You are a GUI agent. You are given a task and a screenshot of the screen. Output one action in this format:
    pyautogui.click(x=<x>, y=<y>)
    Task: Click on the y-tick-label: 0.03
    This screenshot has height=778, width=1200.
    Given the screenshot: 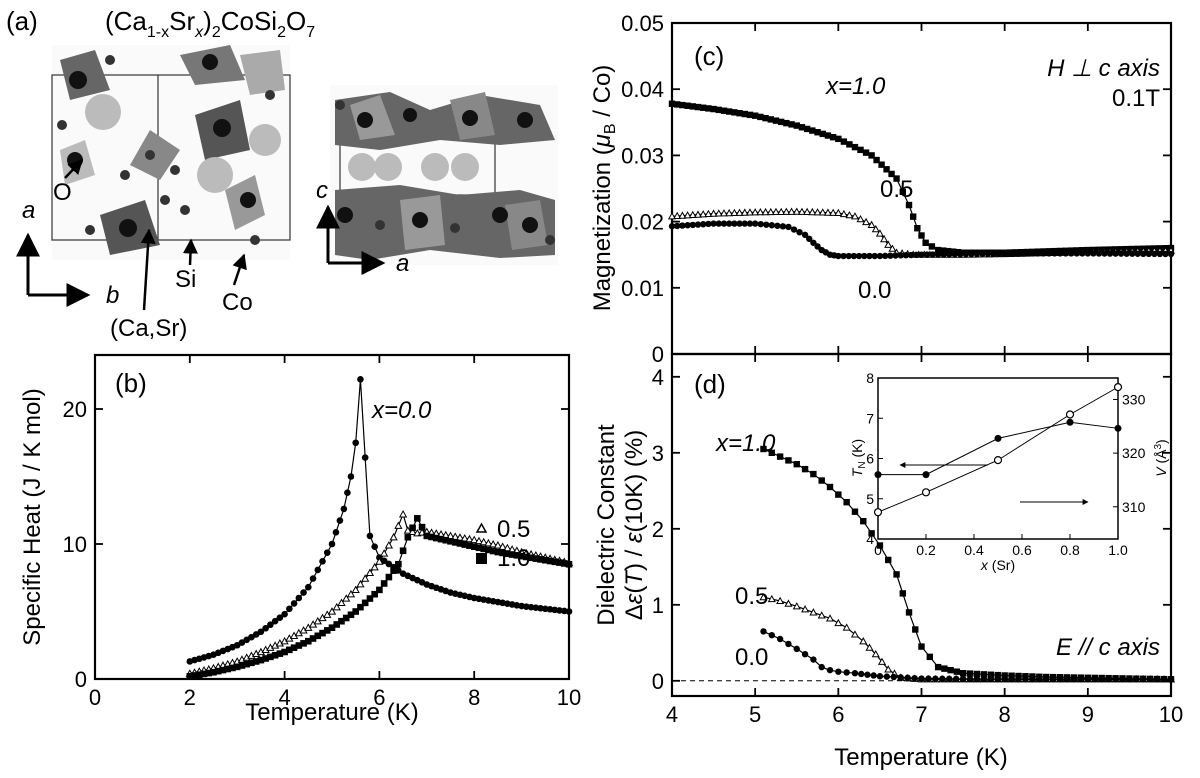 What is the action you would take?
    pyautogui.click(x=642, y=155)
    